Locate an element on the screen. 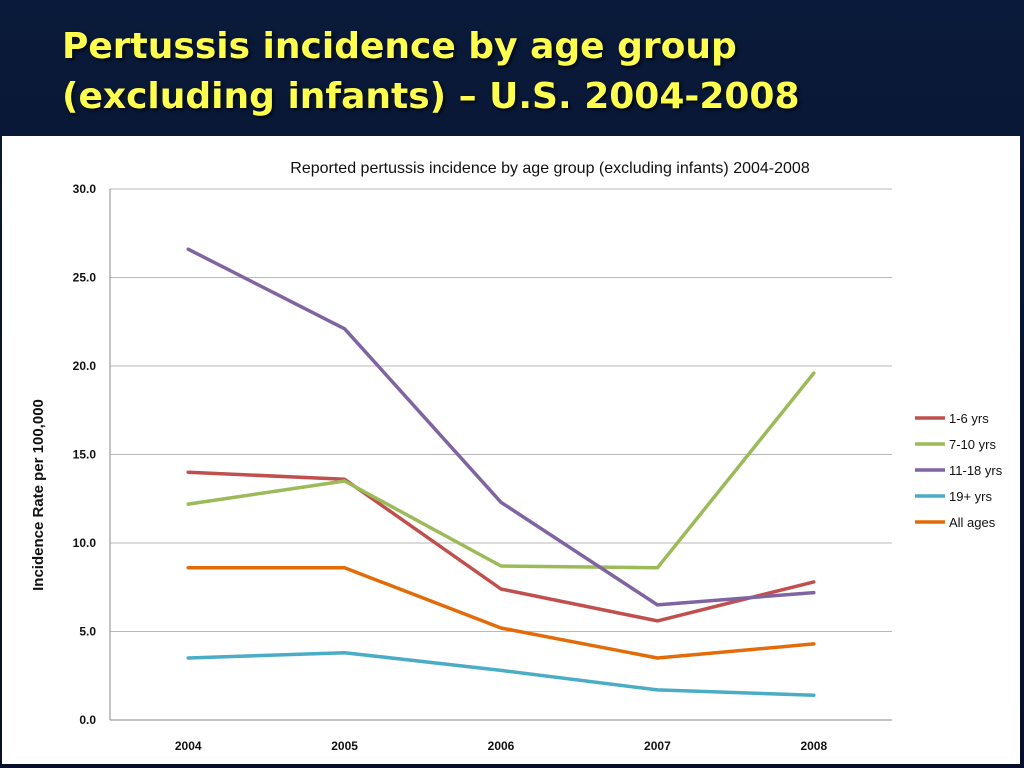 The height and width of the screenshot is (768, 1024). y-tick-label: 5.0 is located at coordinates (87, 632).